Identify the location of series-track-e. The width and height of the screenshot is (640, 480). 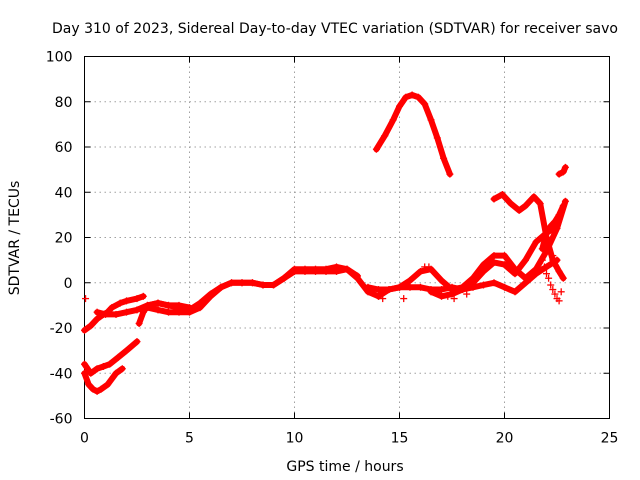
(110, 357).